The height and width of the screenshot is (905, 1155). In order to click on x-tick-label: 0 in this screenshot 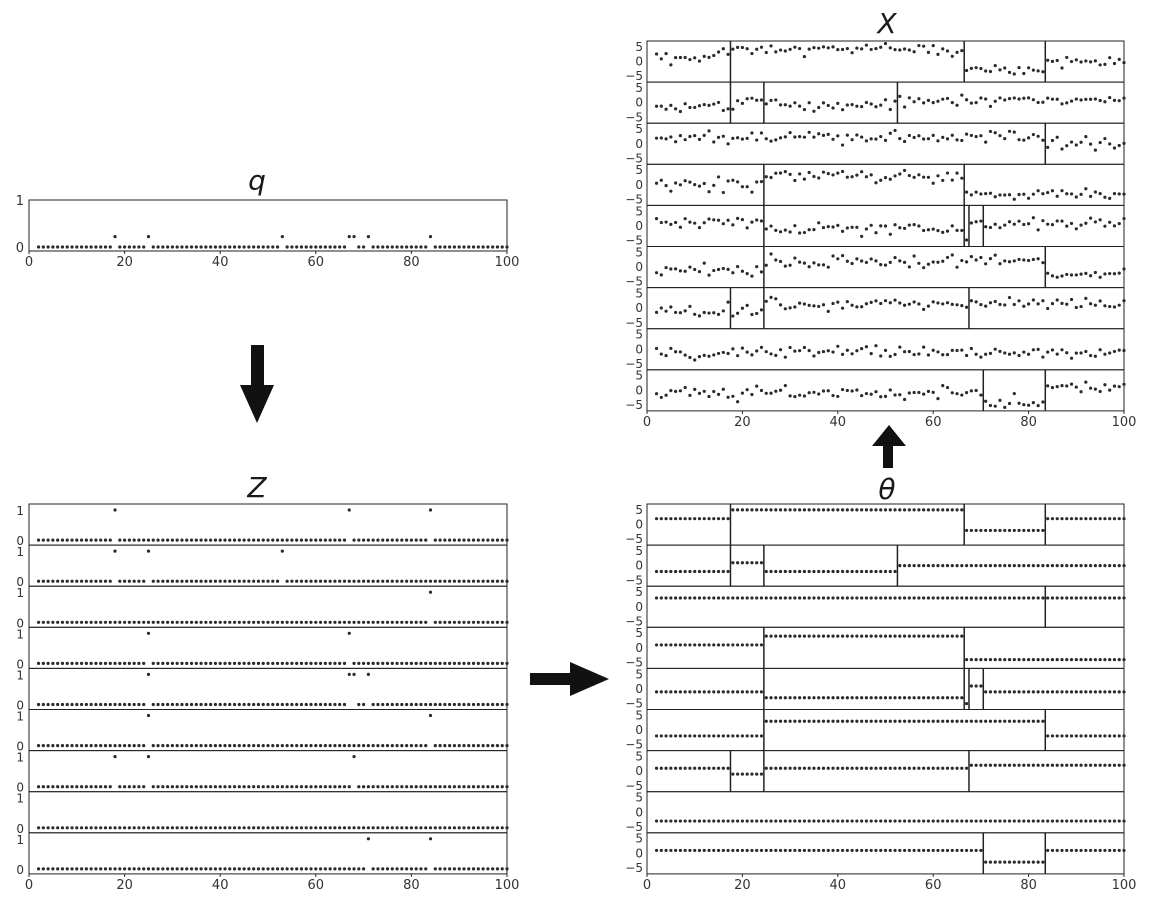, I will do `click(647, 885)`.